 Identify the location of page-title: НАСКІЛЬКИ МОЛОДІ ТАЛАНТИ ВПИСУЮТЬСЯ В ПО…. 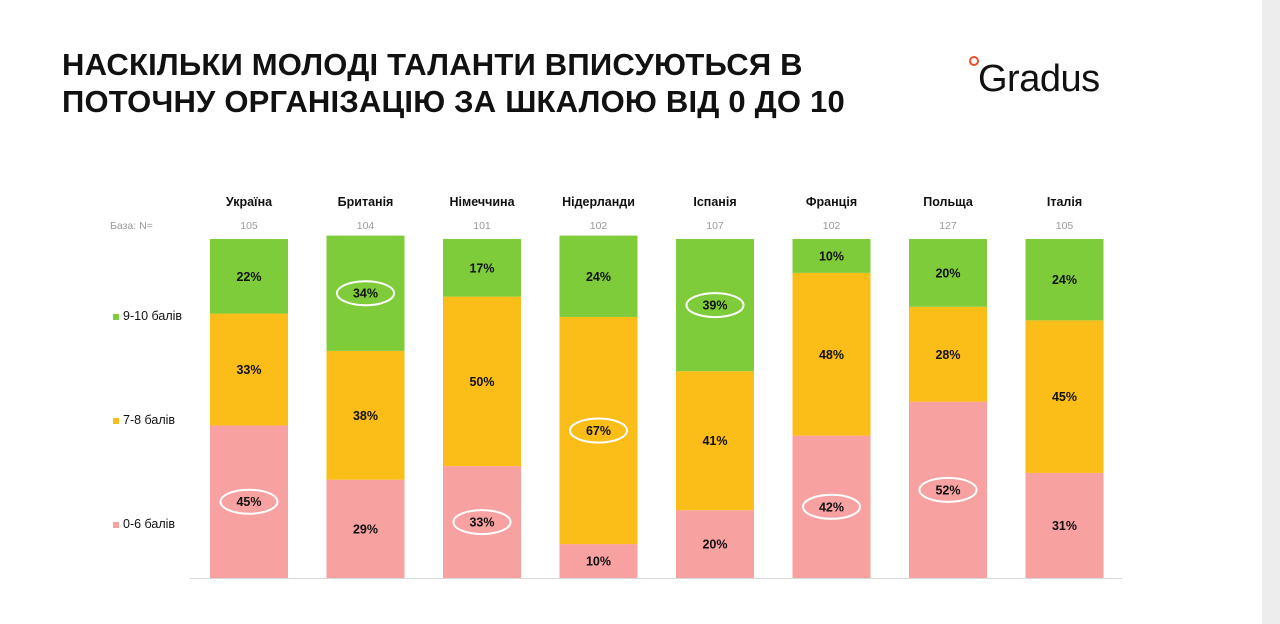
(453, 83).